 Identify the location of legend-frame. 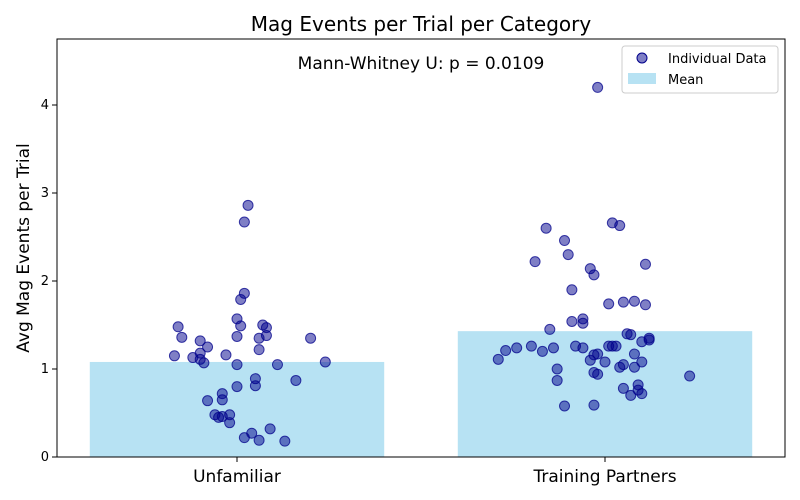
(700, 69).